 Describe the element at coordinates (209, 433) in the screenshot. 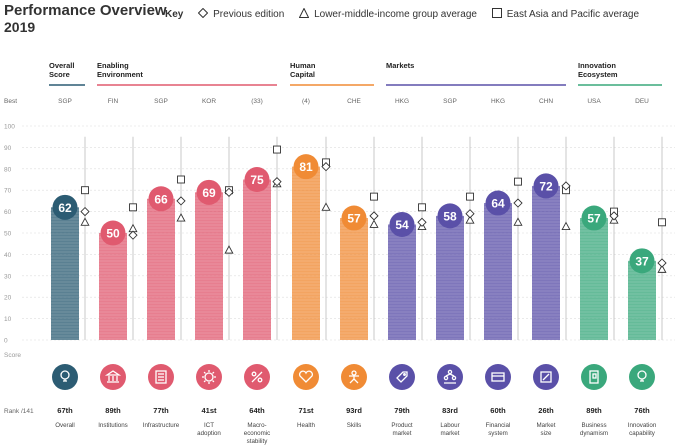

I see `pillar-label-3-1: adoption` at that location.